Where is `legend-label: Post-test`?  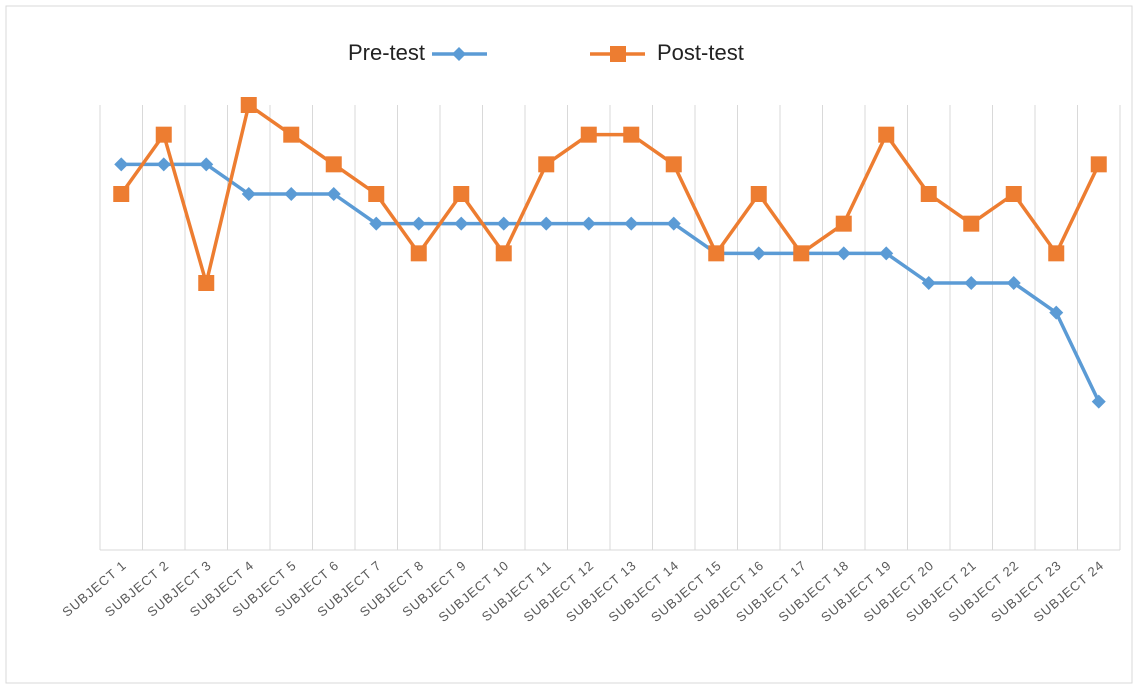 legend-label: Post-test is located at coordinates (700, 52).